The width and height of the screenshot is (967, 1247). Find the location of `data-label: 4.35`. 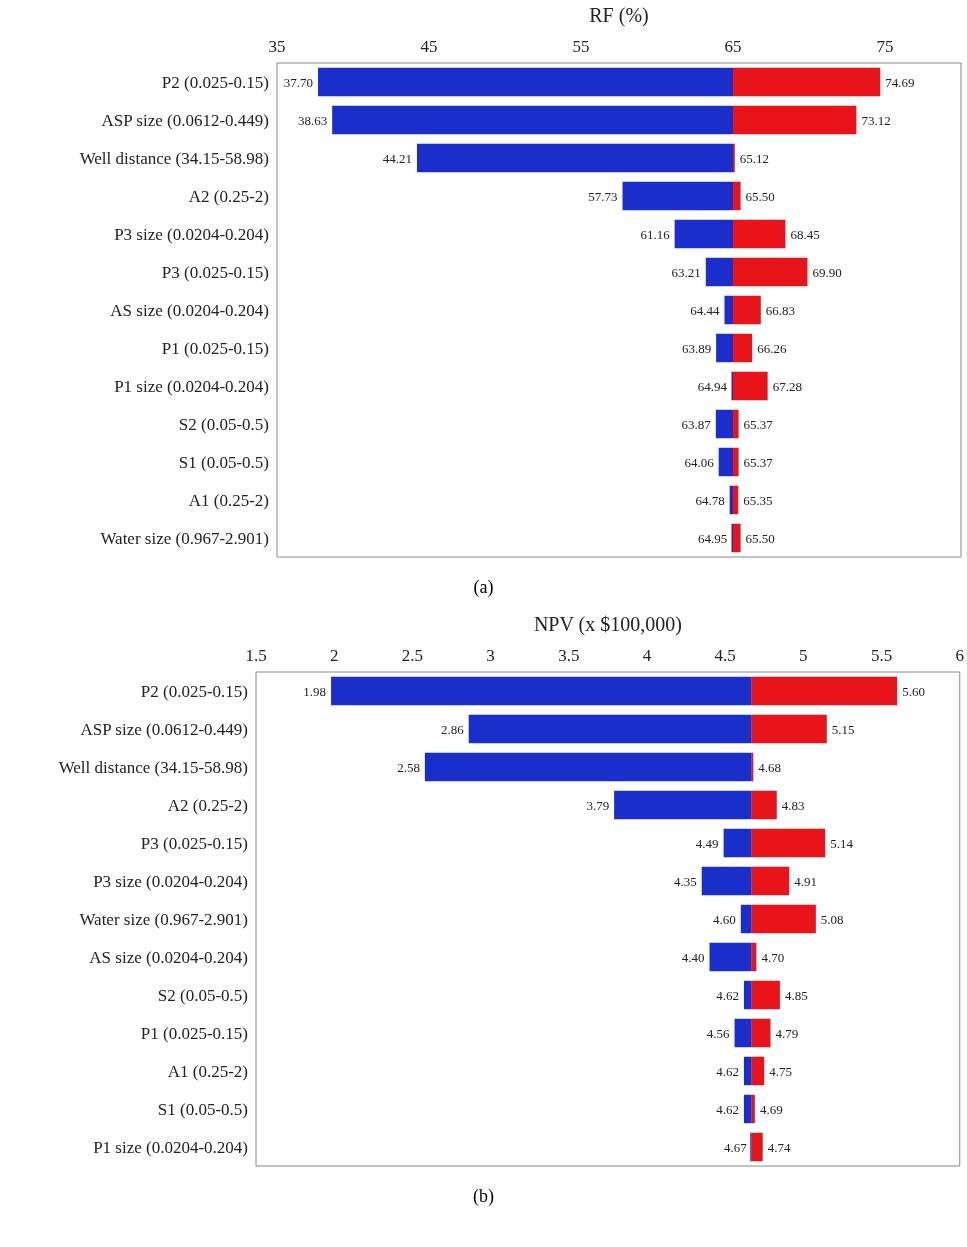

data-label: 4.35 is located at coordinates (685, 881).